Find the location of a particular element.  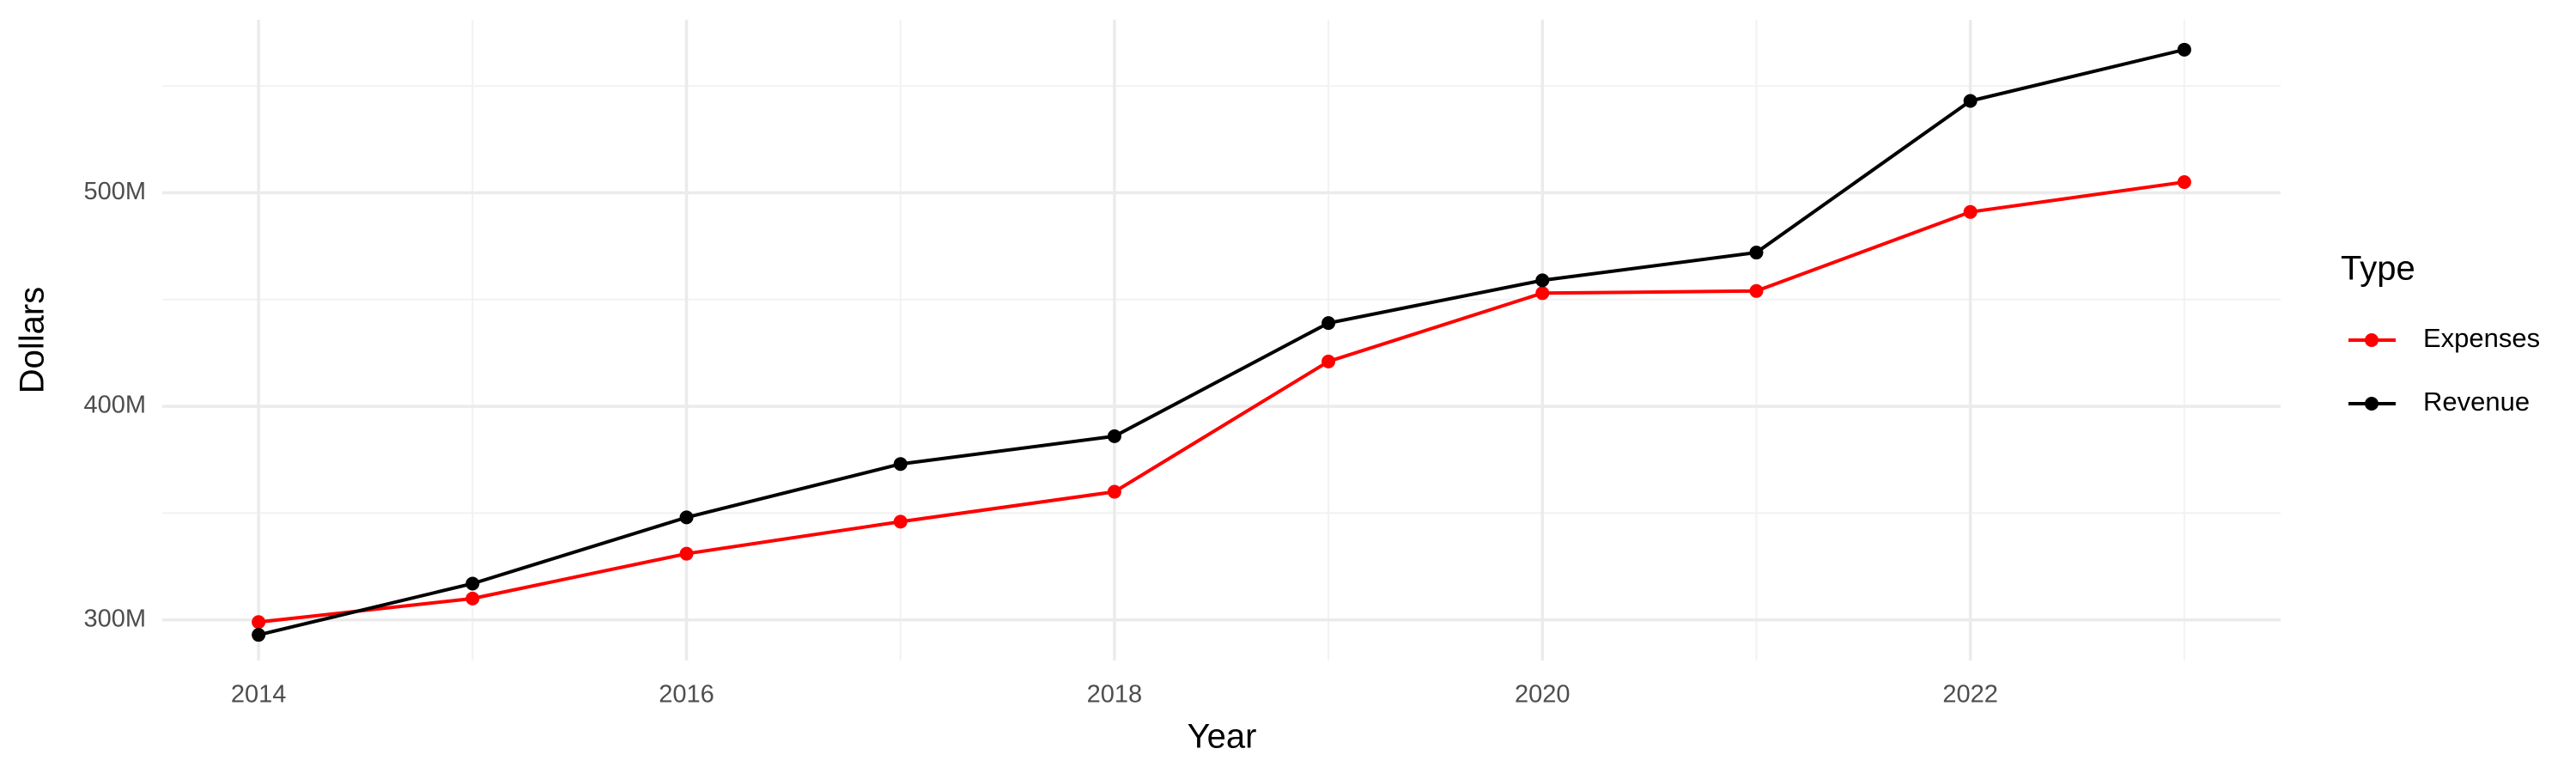

x-tick-label: 2018 is located at coordinates (1115, 695).